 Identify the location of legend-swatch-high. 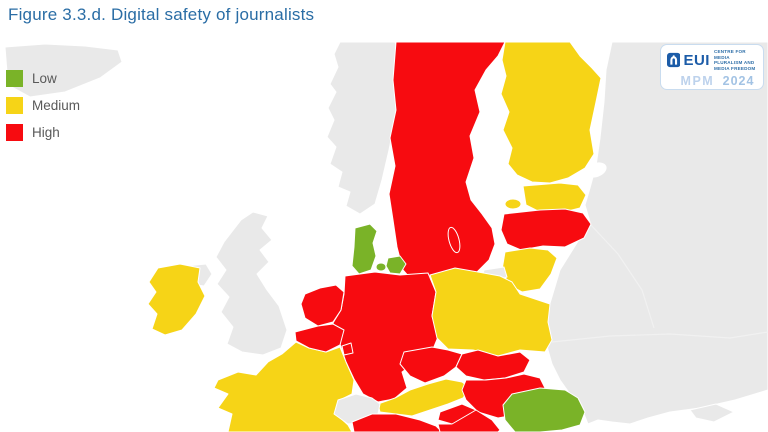
(14, 132).